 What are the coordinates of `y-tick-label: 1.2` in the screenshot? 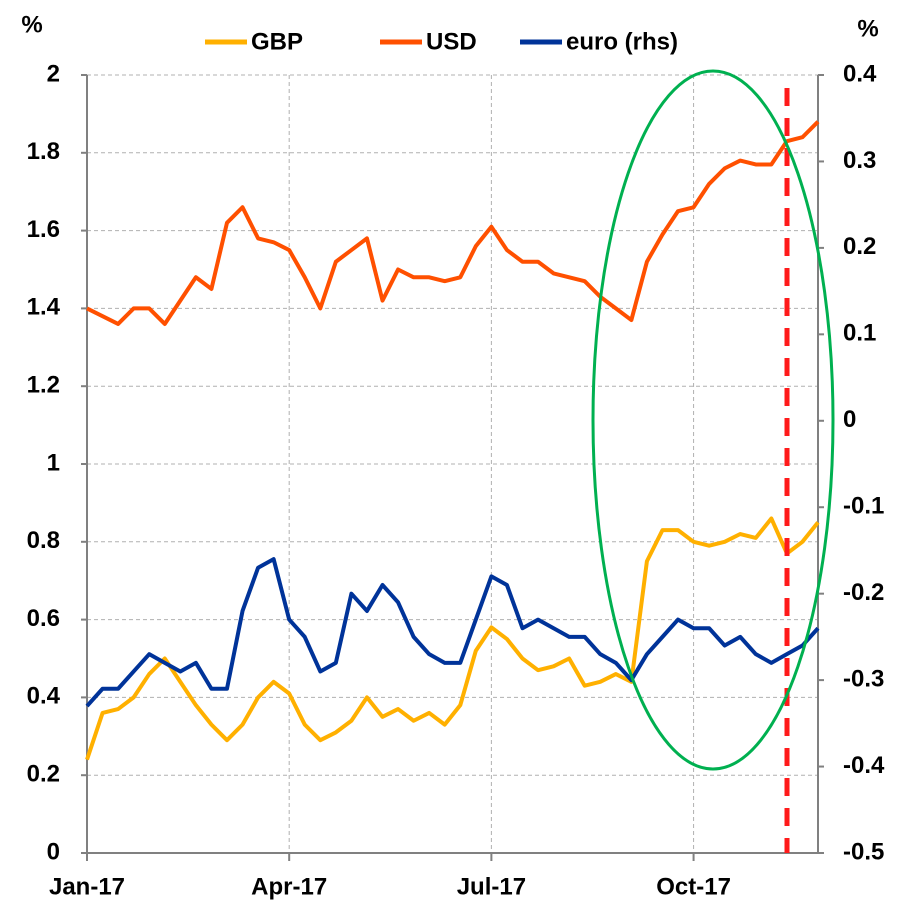 It's located at (43, 385).